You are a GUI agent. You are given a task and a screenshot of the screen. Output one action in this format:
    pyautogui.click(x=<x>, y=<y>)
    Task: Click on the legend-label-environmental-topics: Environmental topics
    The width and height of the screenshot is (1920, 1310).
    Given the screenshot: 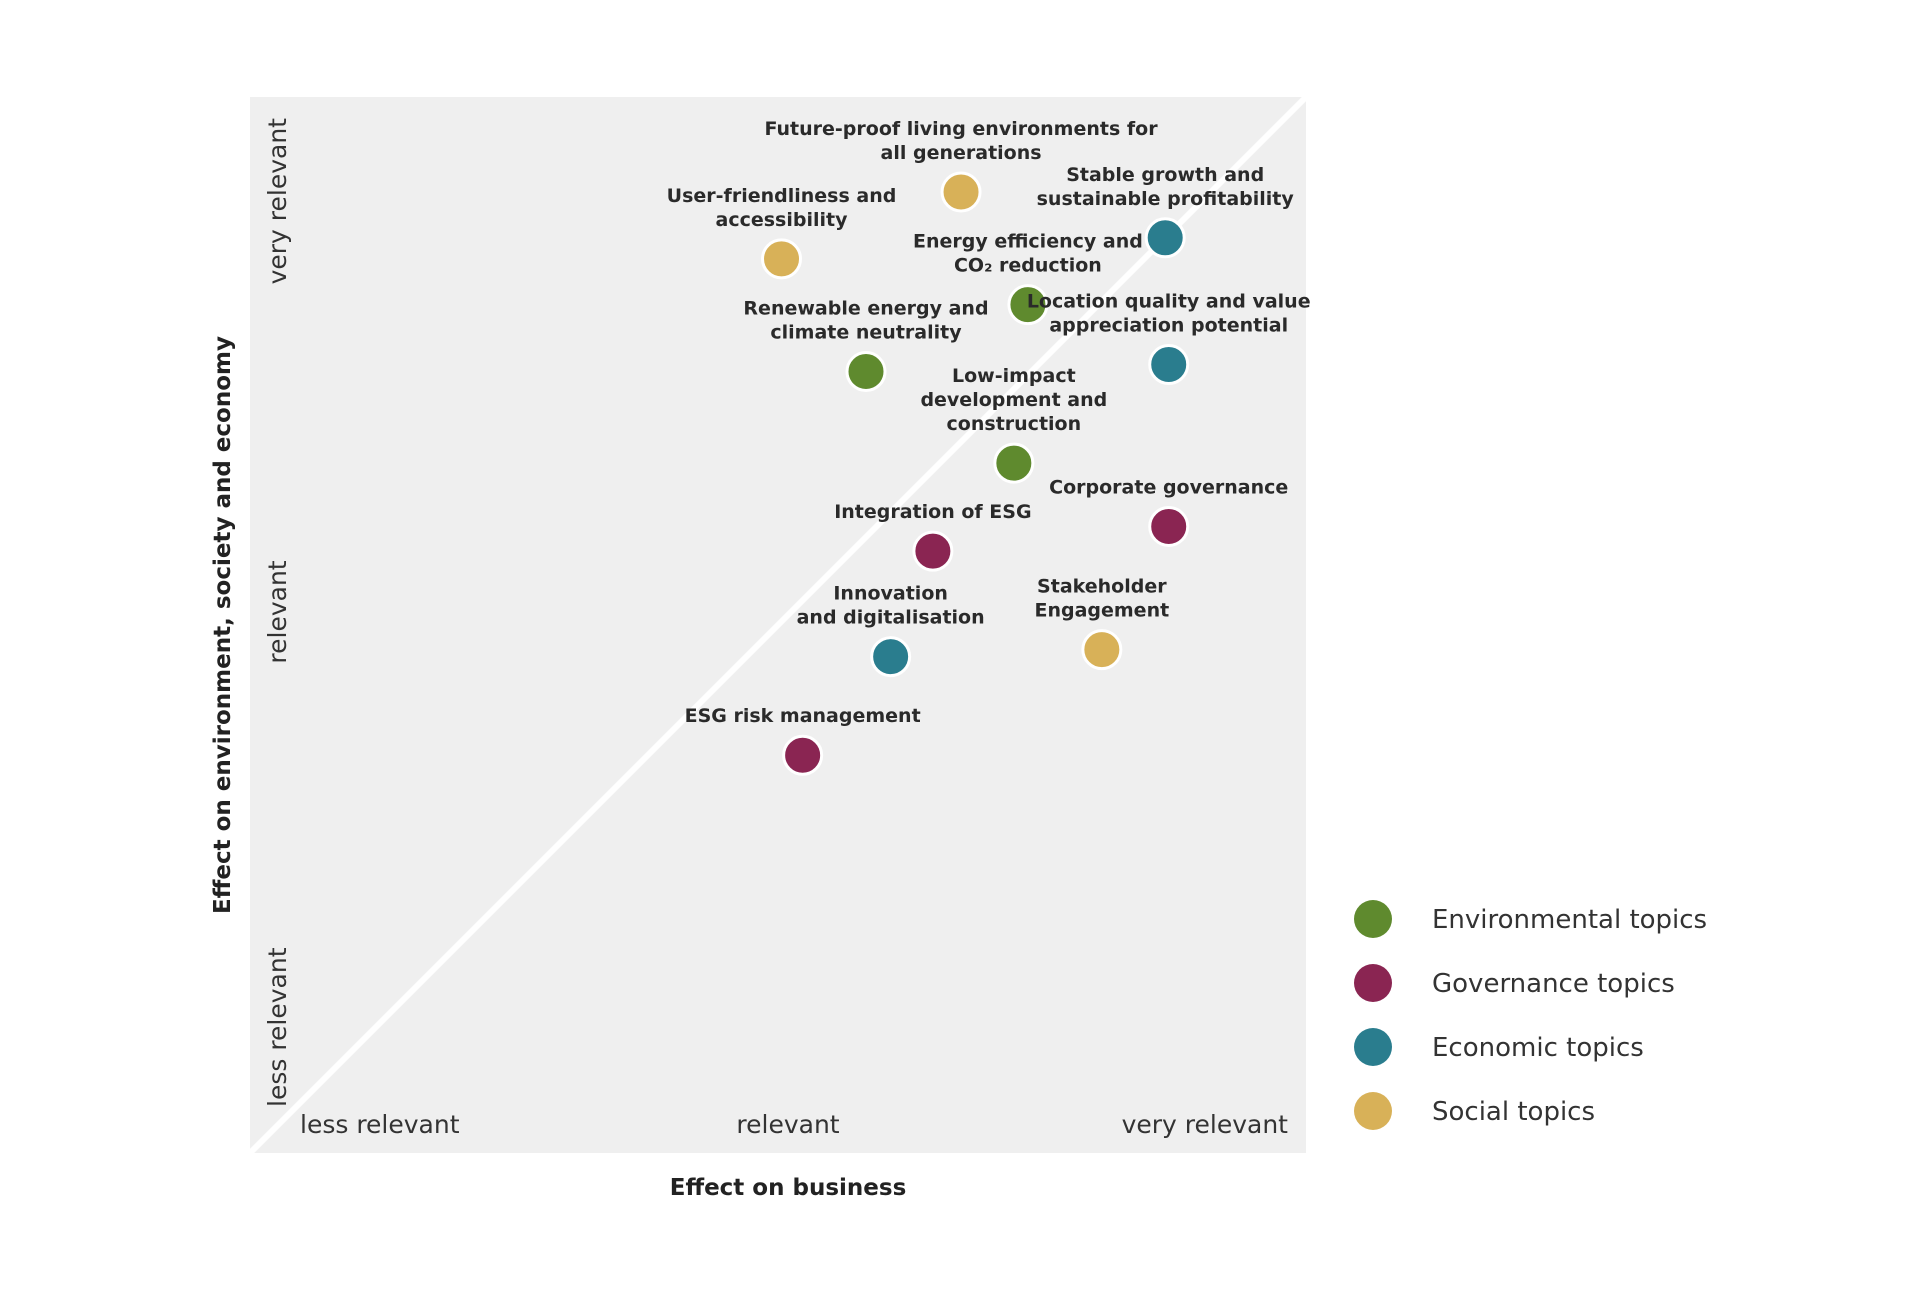 What is the action you would take?
    pyautogui.click(x=1569, y=920)
    